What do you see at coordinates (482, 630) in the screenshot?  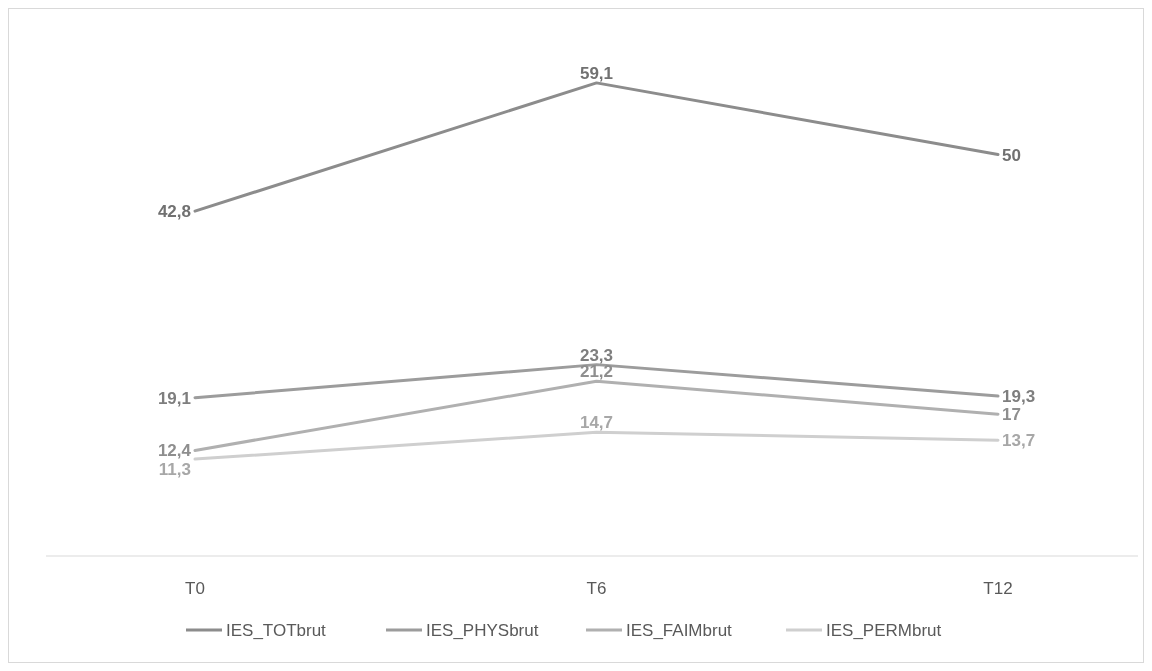 I see `legend-label: IES_PHYSbrut` at bounding box center [482, 630].